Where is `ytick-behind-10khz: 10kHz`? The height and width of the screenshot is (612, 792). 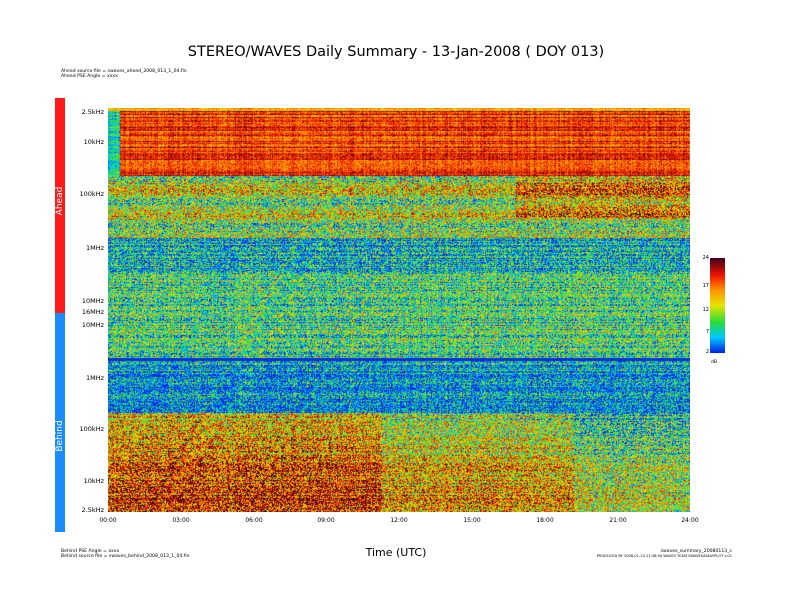 ytick-behind-10khz: 10kHz is located at coordinates (93, 481).